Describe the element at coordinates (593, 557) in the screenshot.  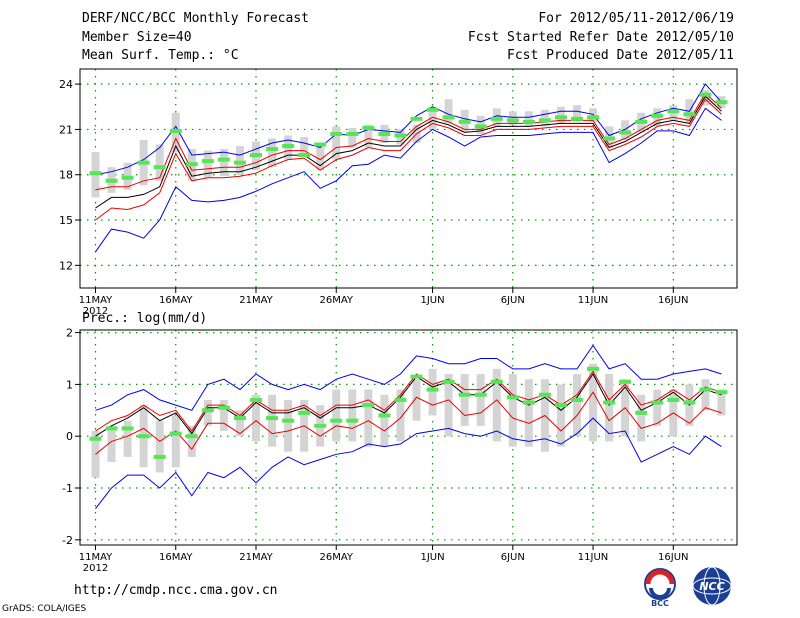
I see `prec-x-tick-label: 11JUN` at that location.